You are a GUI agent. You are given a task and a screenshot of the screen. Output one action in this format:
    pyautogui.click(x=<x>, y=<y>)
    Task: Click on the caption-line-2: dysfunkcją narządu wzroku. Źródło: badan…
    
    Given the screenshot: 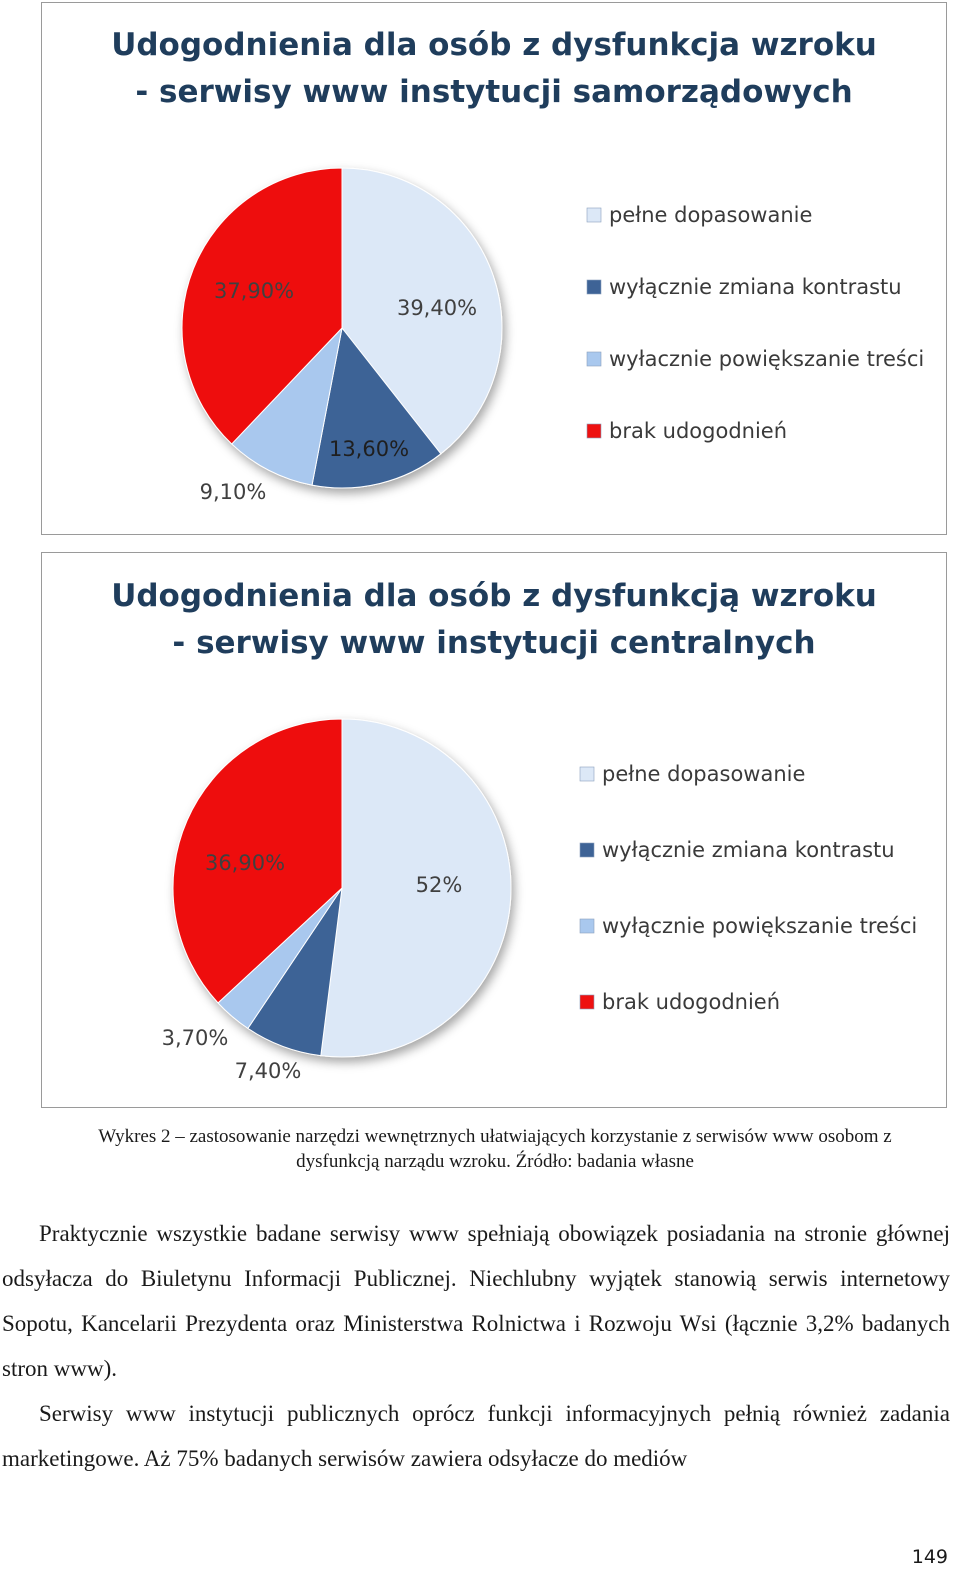 What is the action you would take?
    pyautogui.click(x=495, y=1161)
    